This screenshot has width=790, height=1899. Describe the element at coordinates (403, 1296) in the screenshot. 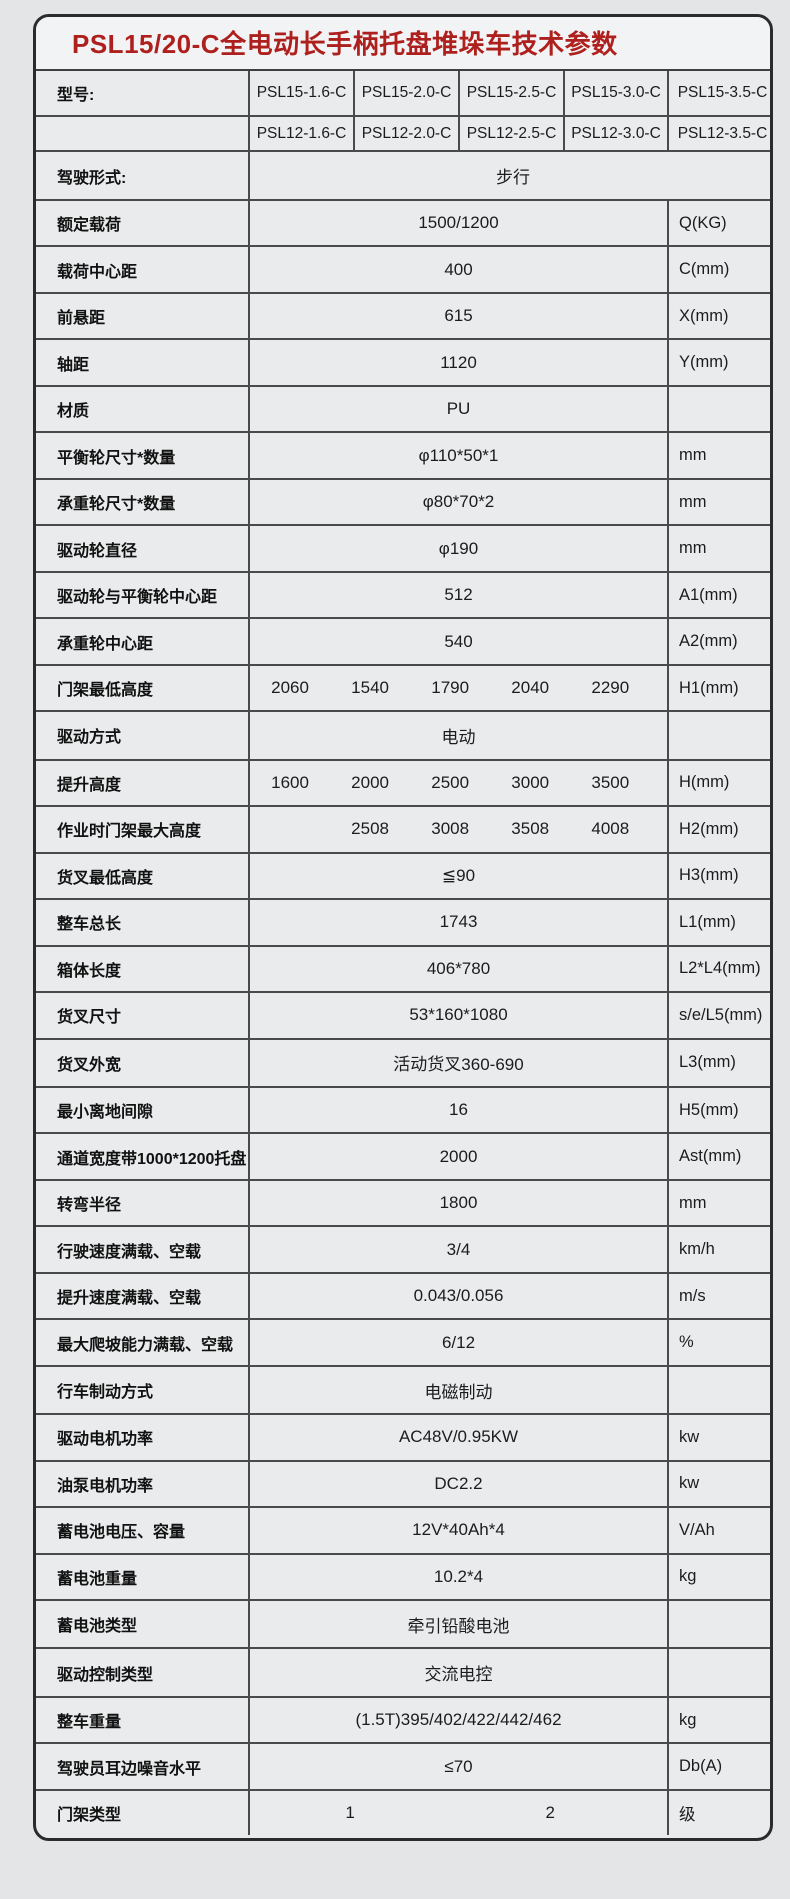

I see `spec-row-lift-speed: 提升速度满载、空载 0.043/0.056 m/s` at that location.